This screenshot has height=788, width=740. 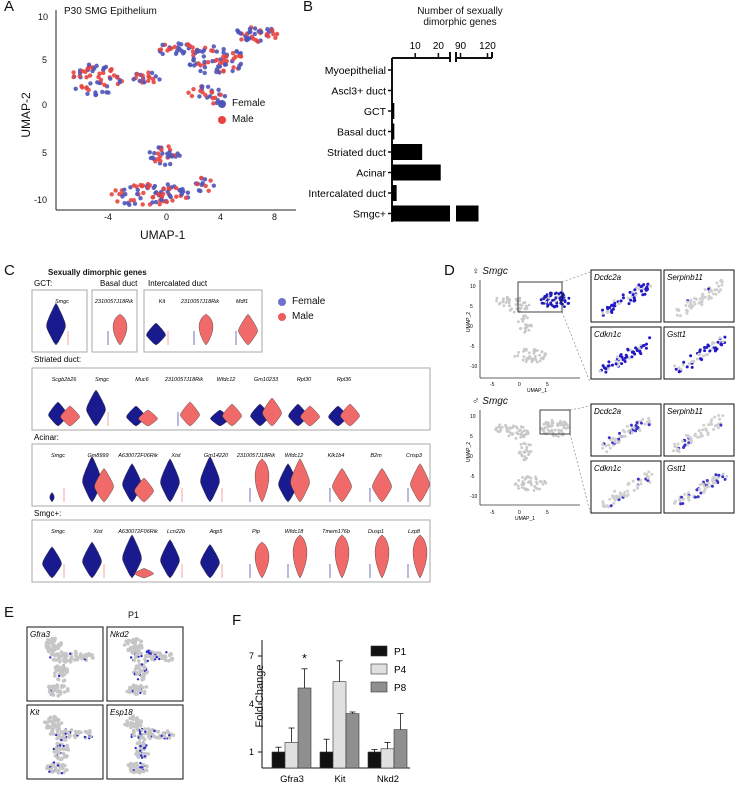 I want to click on panel-d-male-xlabel: UMAP_1, so click(x=525, y=519).